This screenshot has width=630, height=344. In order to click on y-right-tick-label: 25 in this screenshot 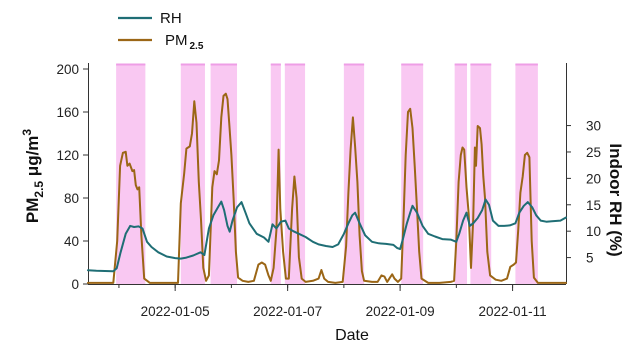, I will do `click(593, 152)`.